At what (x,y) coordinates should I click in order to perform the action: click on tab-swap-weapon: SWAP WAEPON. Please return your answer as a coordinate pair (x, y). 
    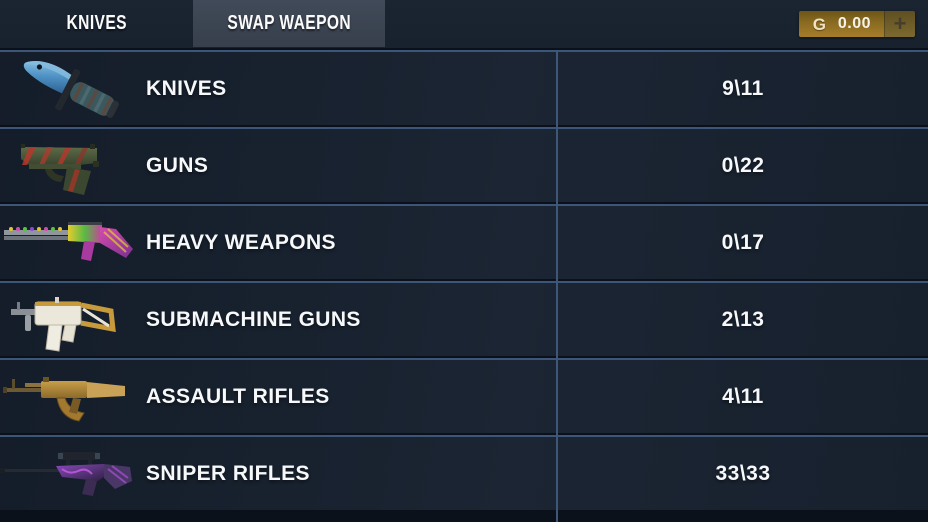
    Looking at the image, I should click on (289, 23).